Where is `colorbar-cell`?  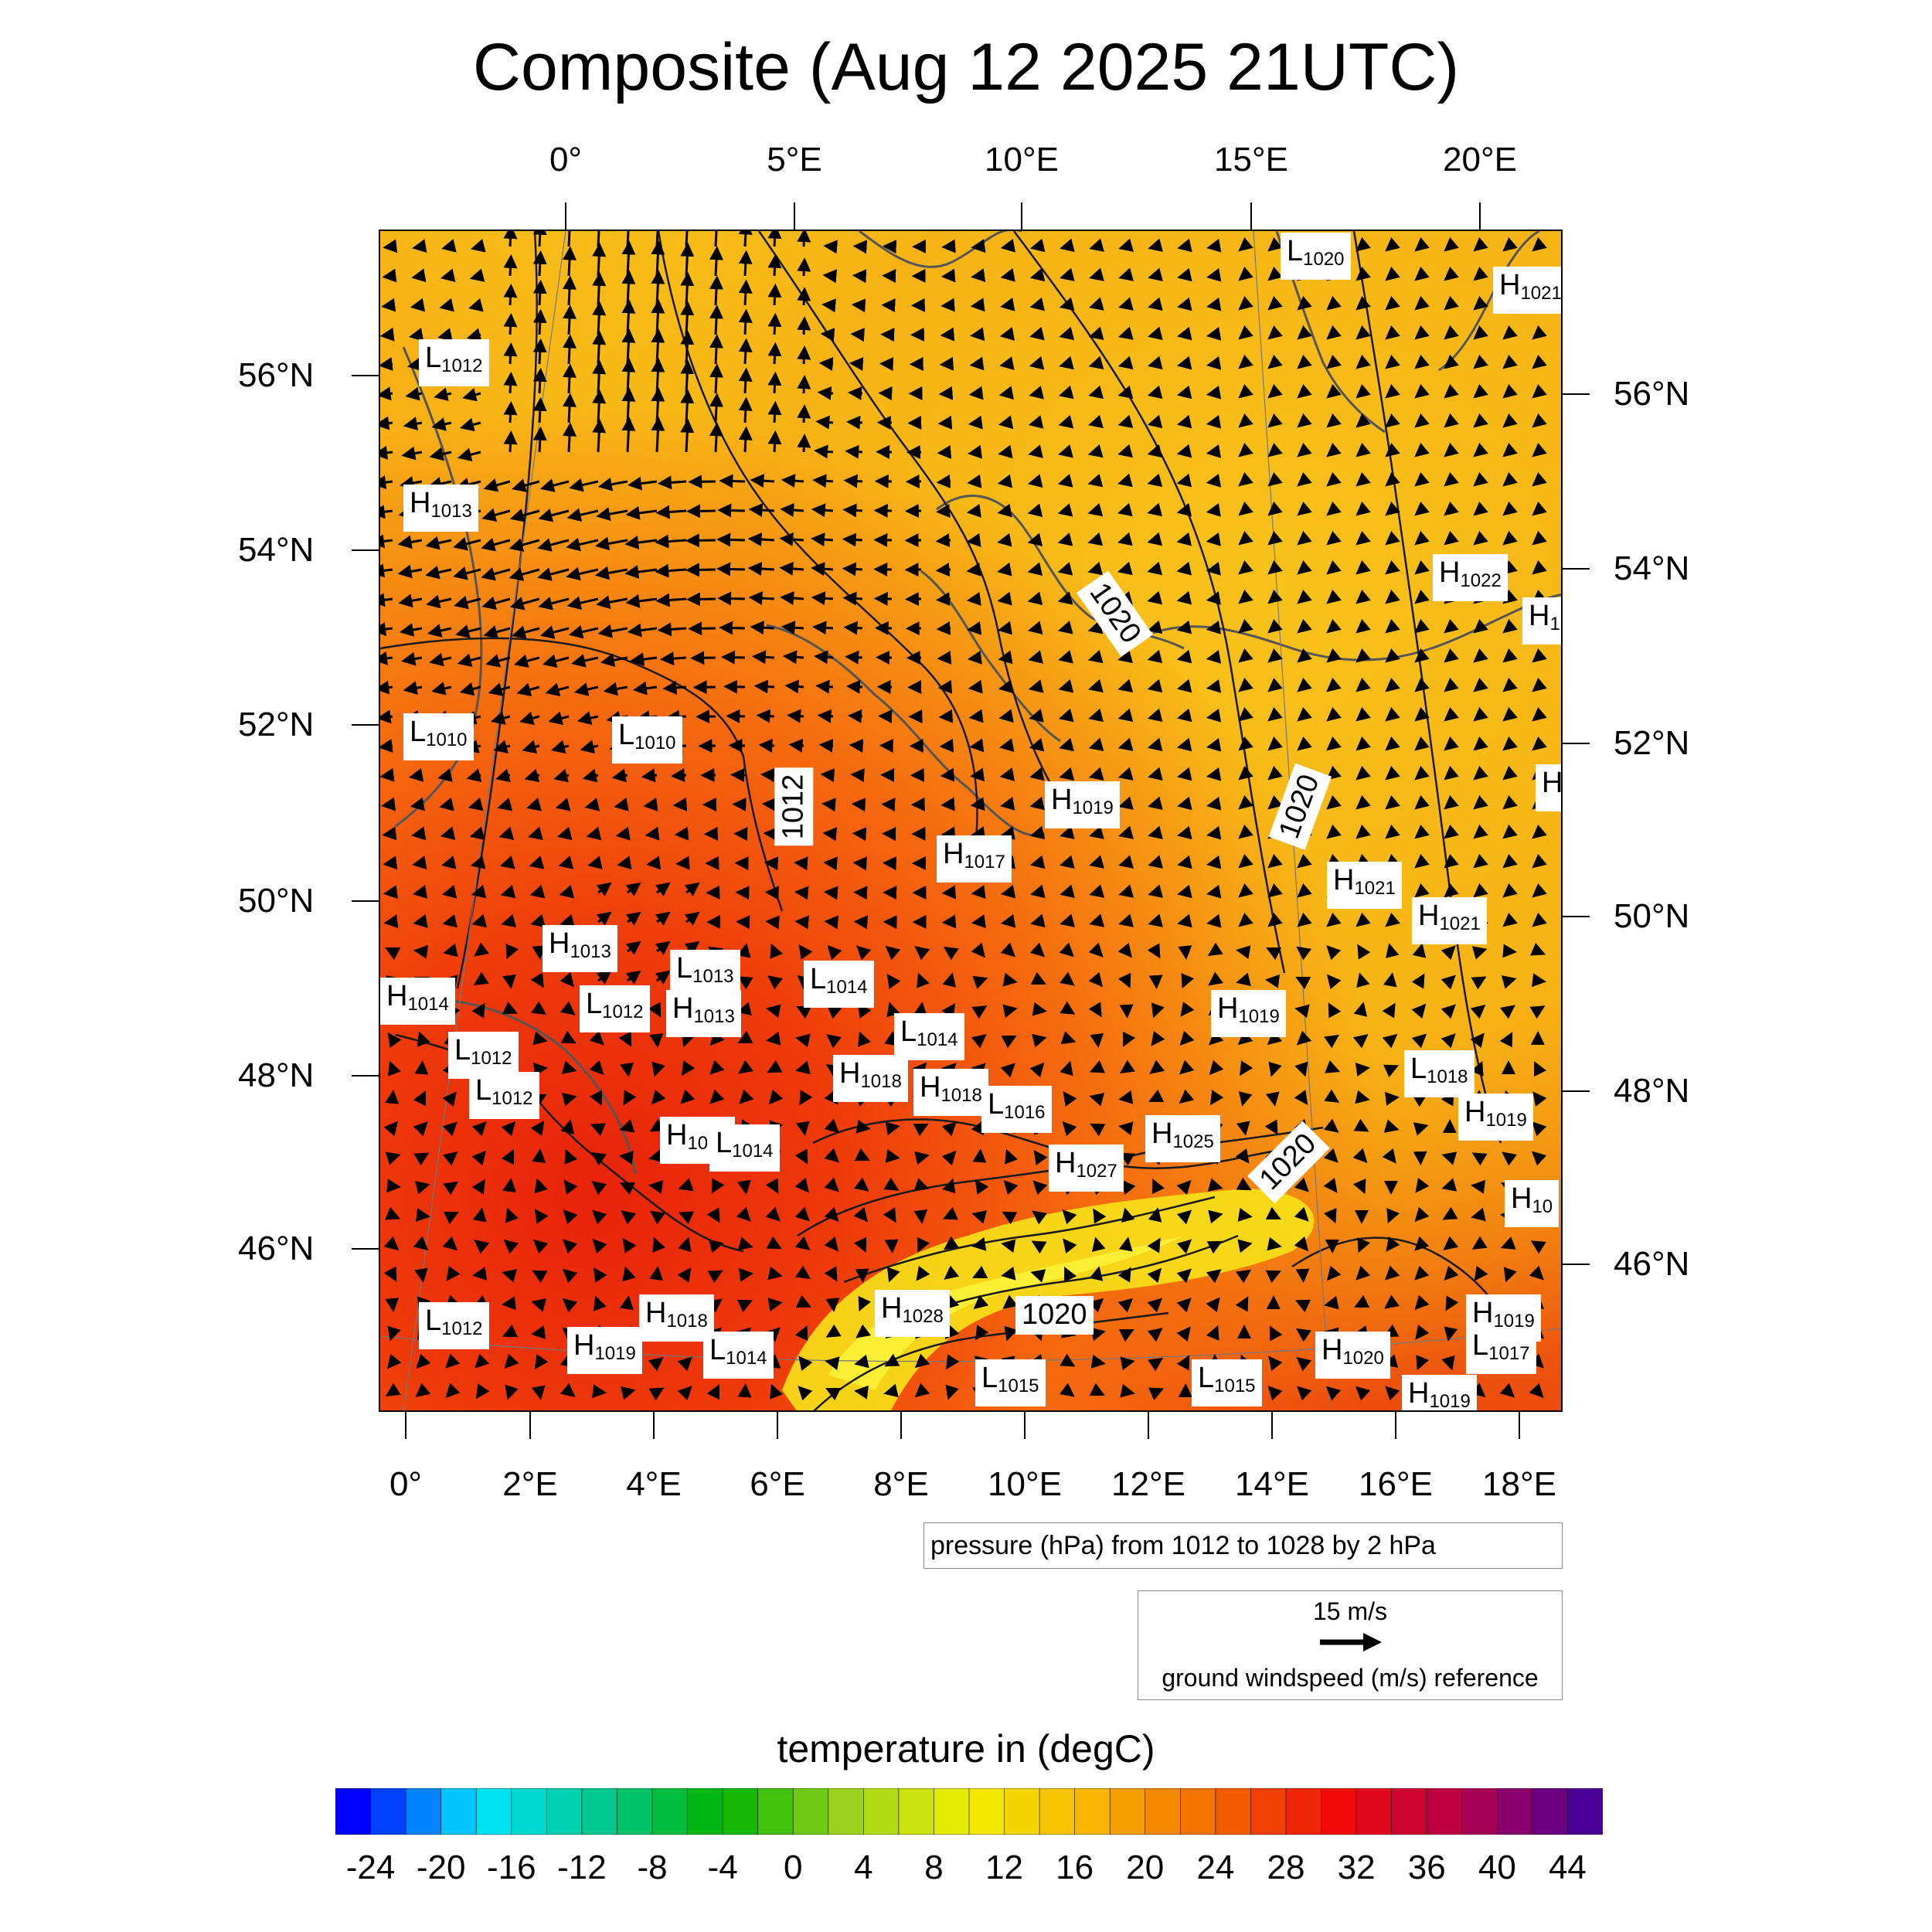 colorbar-cell is located at coordinates (493, 1812).